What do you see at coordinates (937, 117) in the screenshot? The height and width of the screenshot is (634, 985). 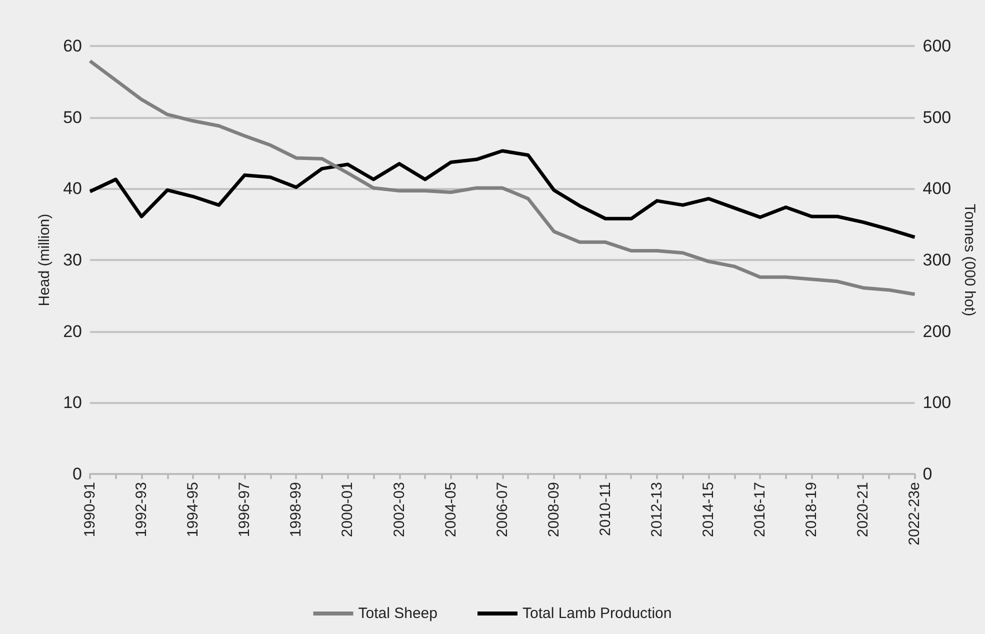 I see `y2-tick-label: 500` at bounding box center [937, 117].